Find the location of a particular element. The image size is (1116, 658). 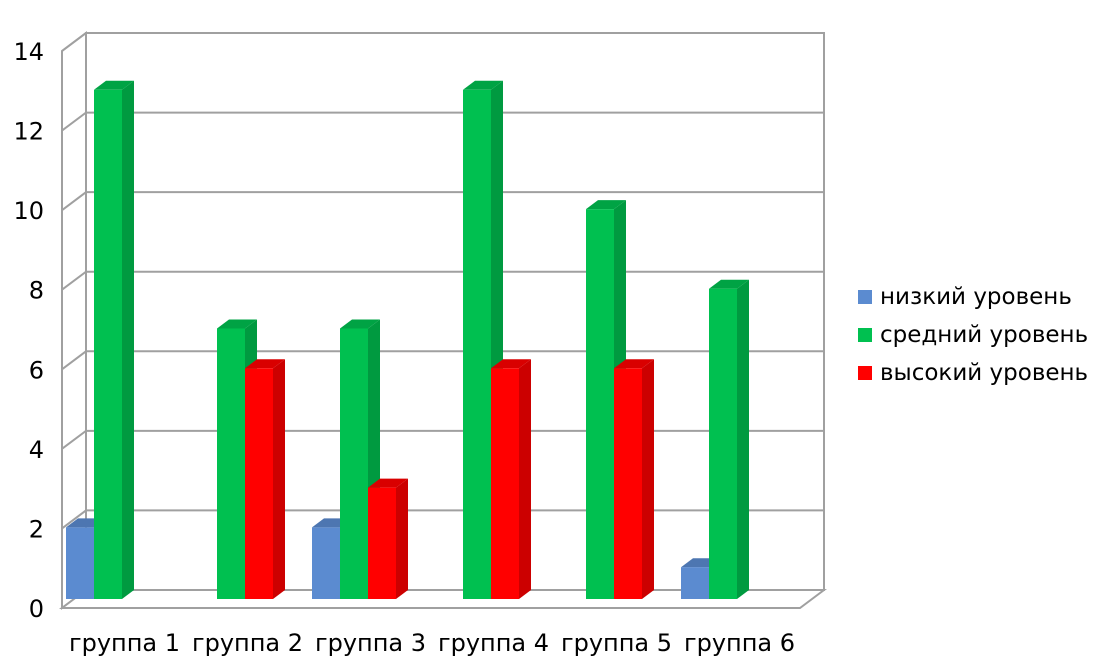

x-tick-2: группа 2 is located at coordinates (247, 643).